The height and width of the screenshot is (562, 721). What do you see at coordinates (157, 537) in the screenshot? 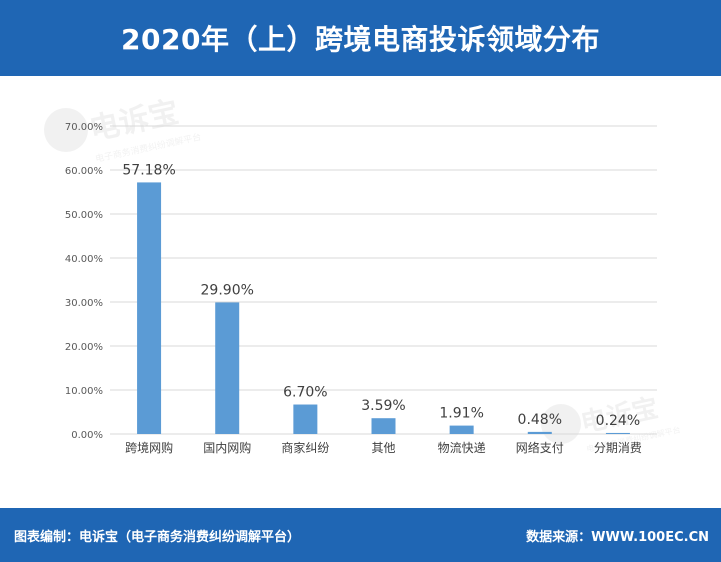
I see `footer-source-editor: 图表编制：电诉宝（电子商务消费纠纷调解平台）` at bounding box center [157, 537].